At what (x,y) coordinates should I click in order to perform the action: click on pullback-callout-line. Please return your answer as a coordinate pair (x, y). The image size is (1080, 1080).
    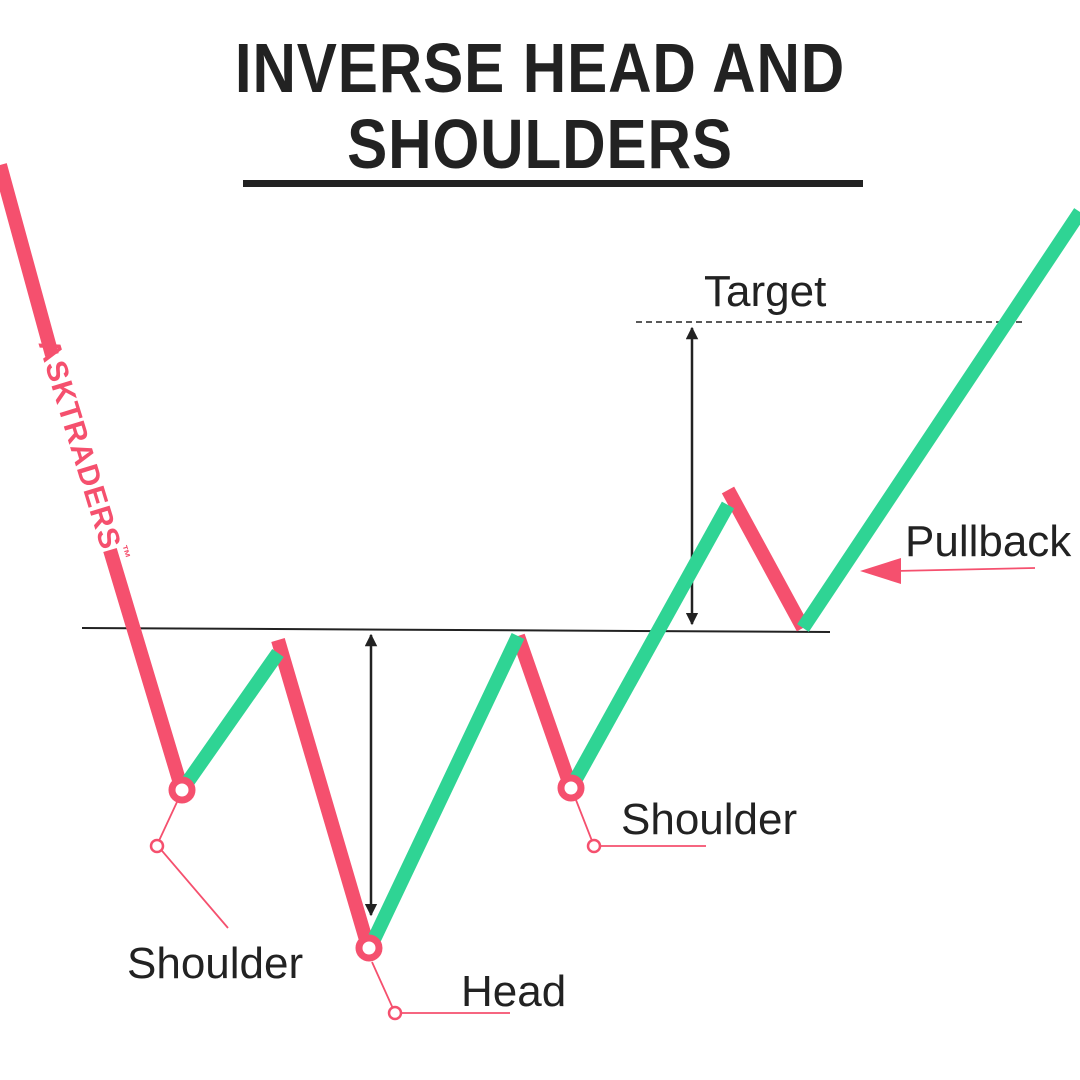
    Looking at the image, I should click on (965, 569).